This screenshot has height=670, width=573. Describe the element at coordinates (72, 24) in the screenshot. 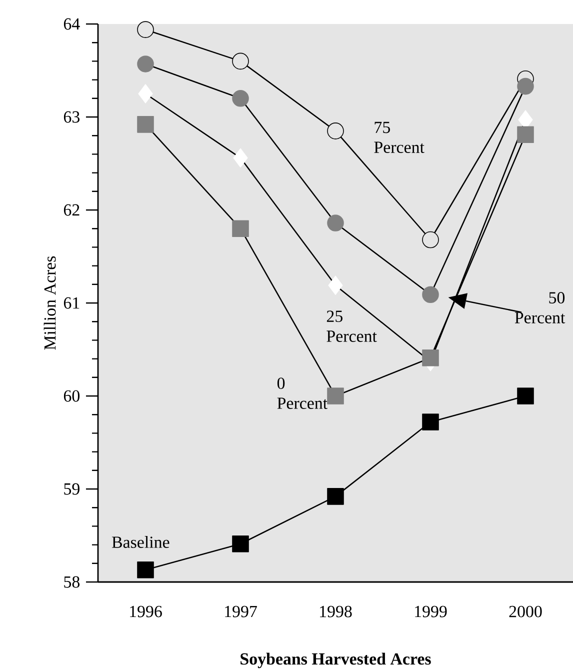

I see `y-tick-label: 64` at that location.